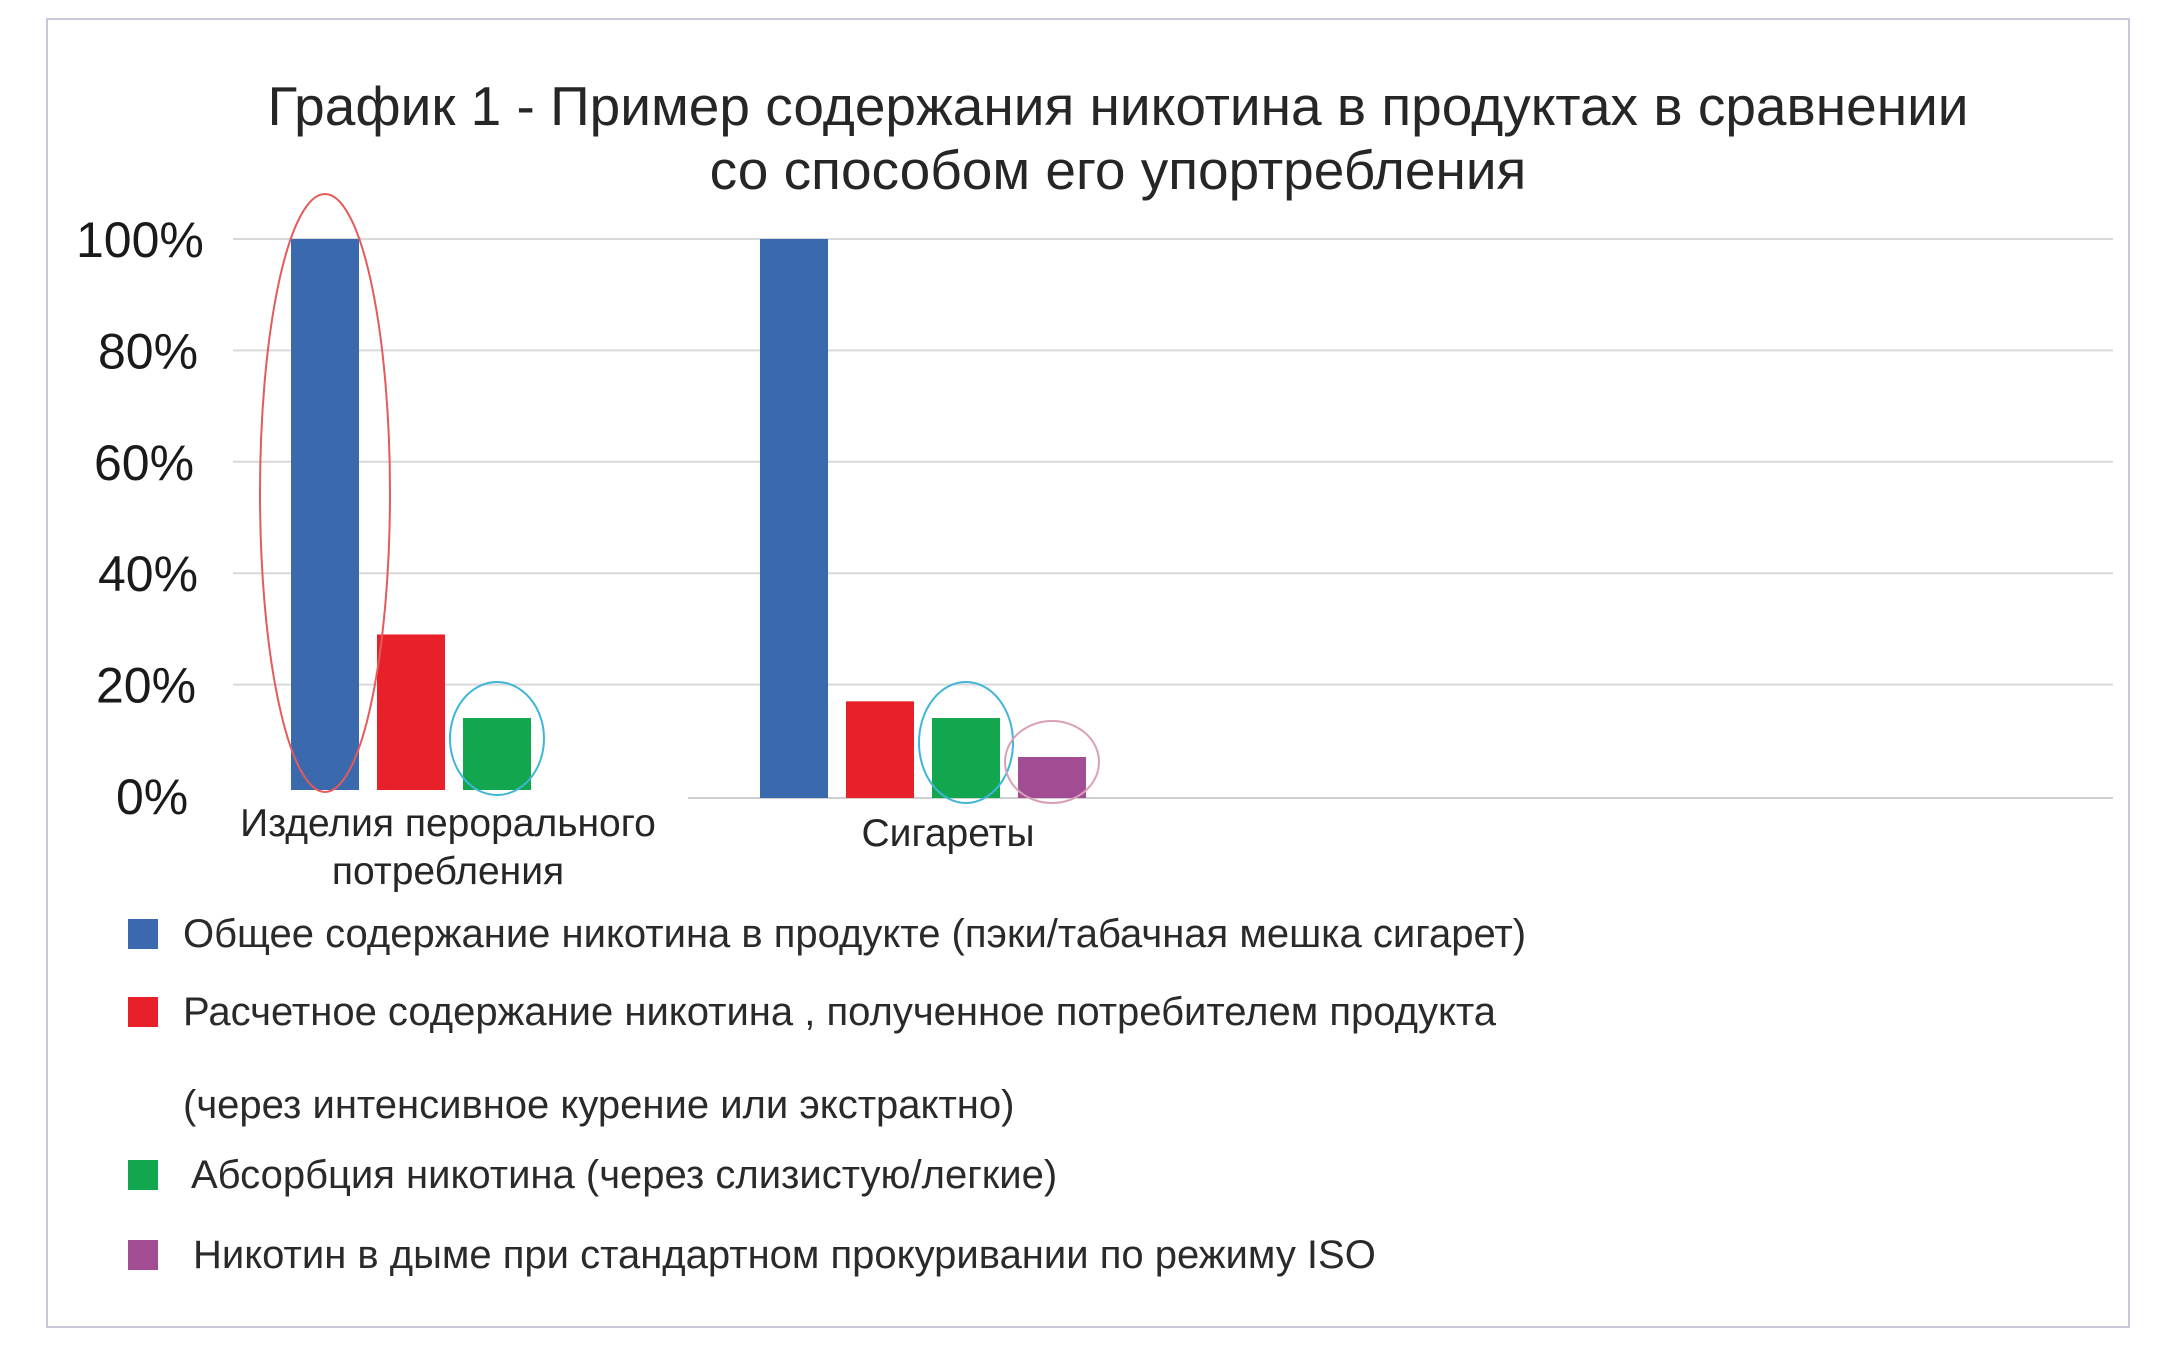  Describe the element at coordinates (140, 240) in the screenshot. I see `y-tick-label: 100%` at that location.